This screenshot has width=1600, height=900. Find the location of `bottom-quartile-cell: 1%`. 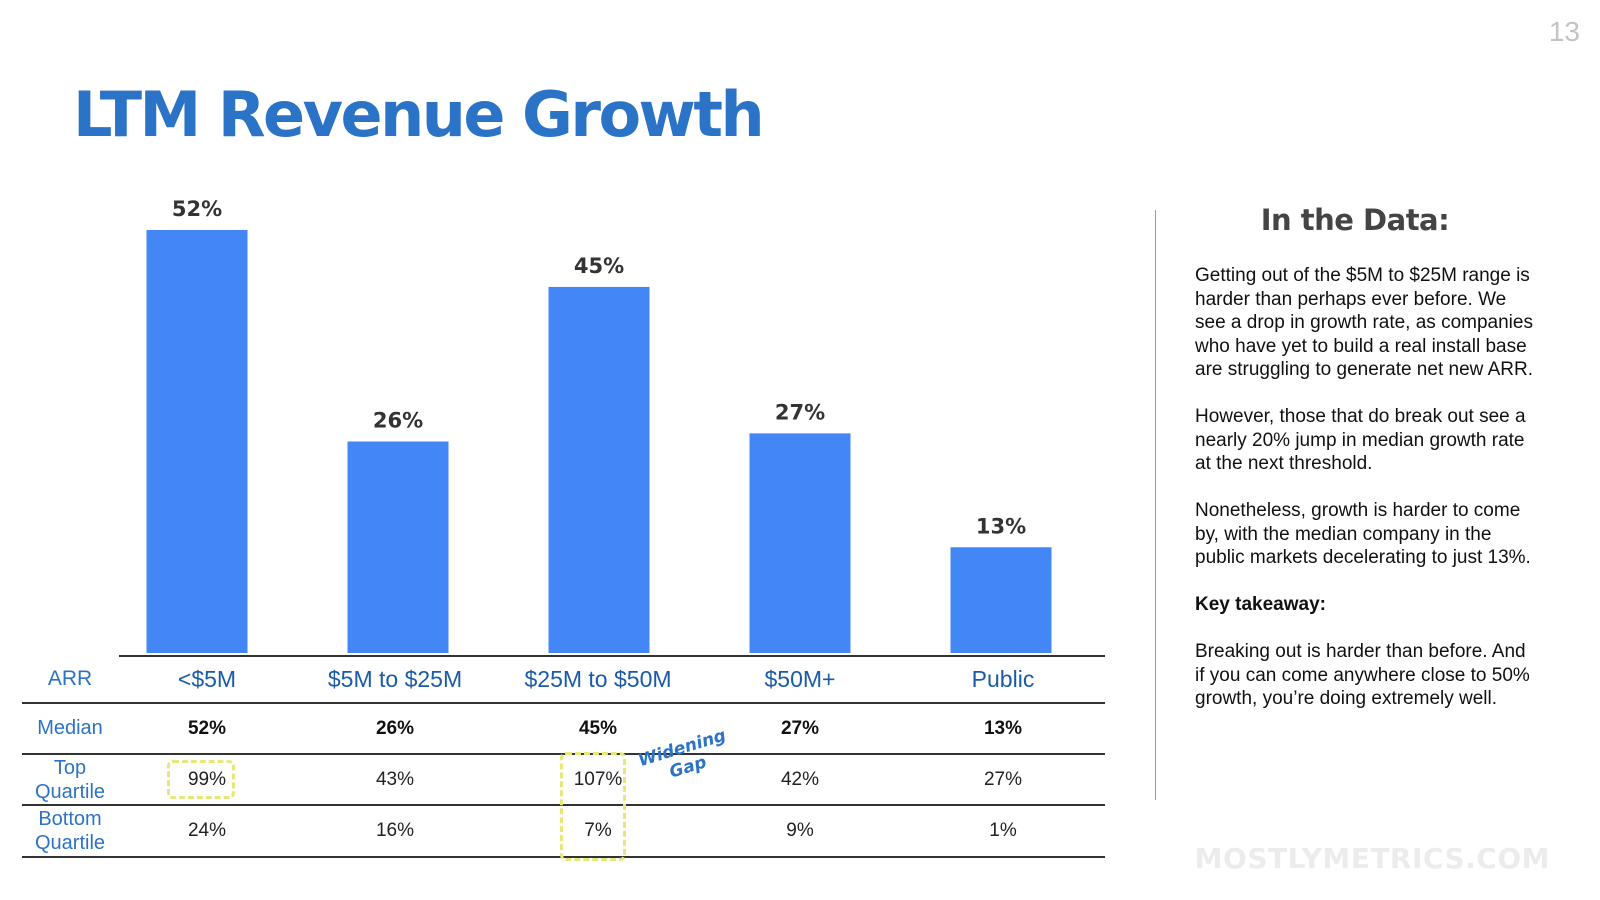

bottom-quartile-cell: 1% is located at coordinates (1003, 830).